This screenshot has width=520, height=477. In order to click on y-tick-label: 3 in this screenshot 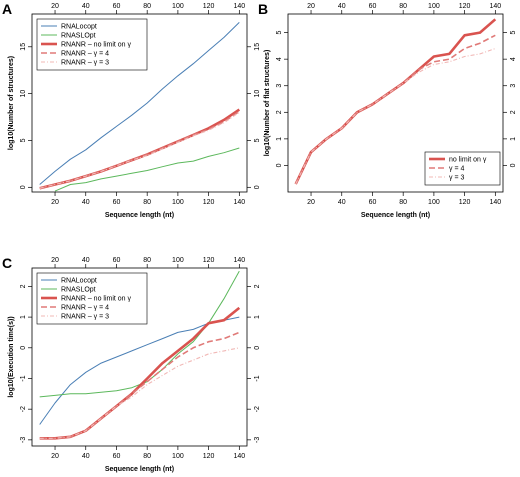, I will do `click(279, 86)`.